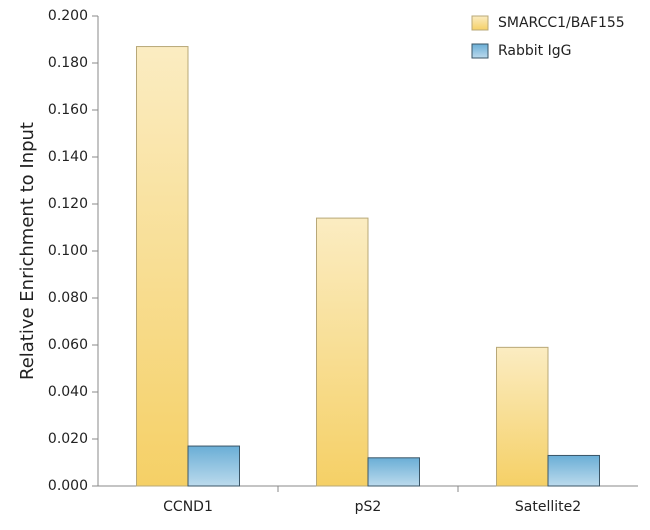 This screenshot has height=530, width=650. What do you see at coordinates (68, 486) in the screenshot?
I see `y-tick-label: 0.000` at bounding box center [68, 486].